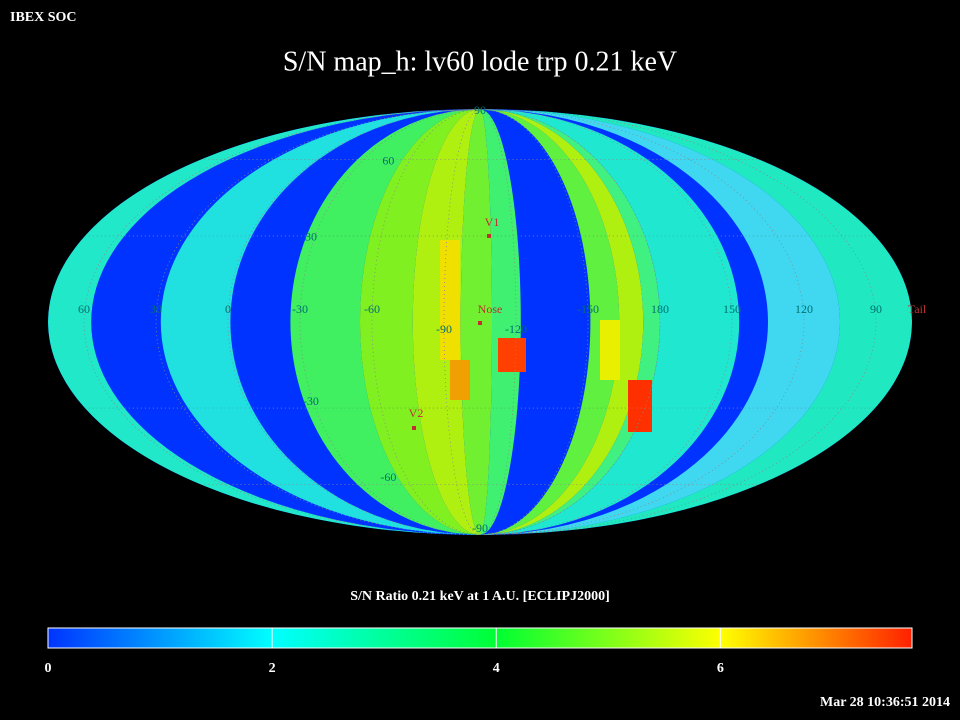  I want to click on lon-label: -60, so click(372, 309).